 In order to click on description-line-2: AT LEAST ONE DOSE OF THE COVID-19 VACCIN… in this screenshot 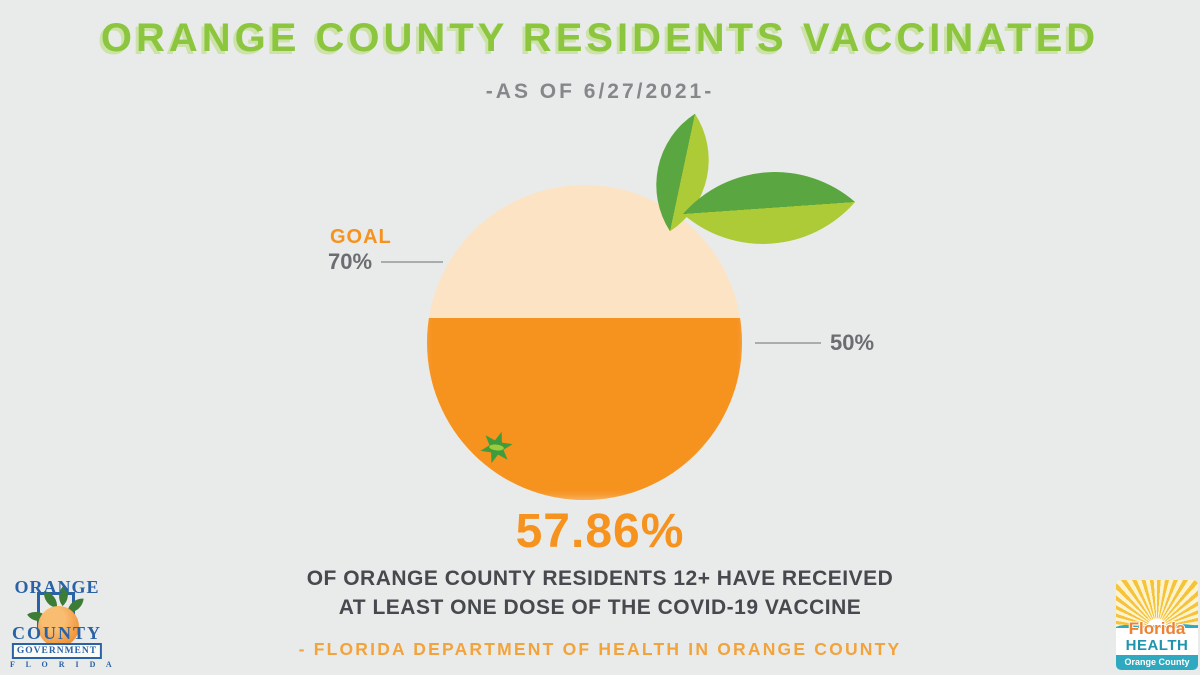, I will do `click(600, 607)`.